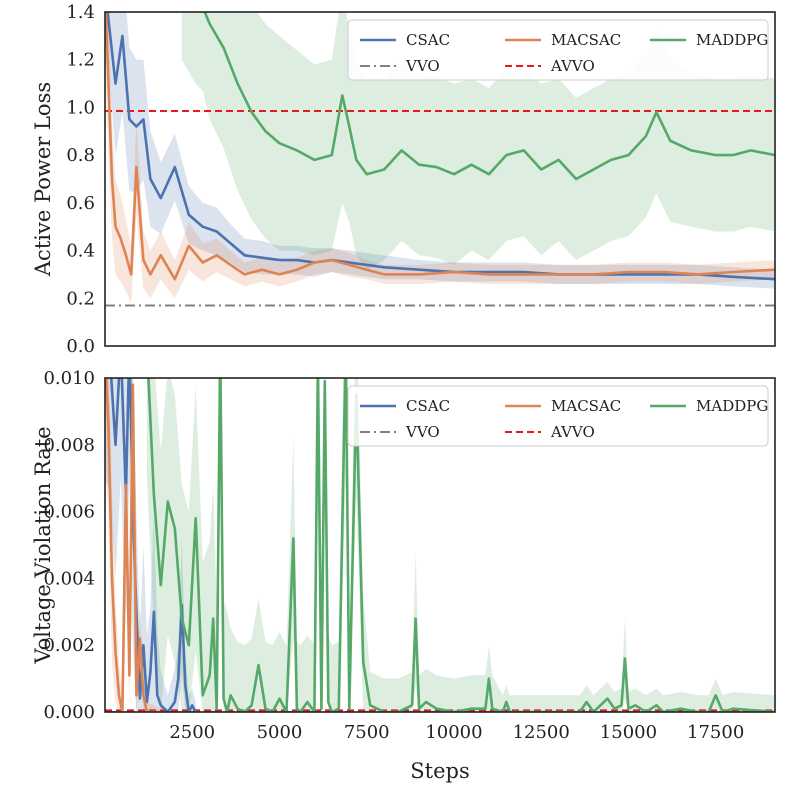 Image resolution: width=789 pixels, height=789 pixels. Describe the element at coordinates (80, 12) in the screenshot. I see `y-tick-label: 1.4` at that location.